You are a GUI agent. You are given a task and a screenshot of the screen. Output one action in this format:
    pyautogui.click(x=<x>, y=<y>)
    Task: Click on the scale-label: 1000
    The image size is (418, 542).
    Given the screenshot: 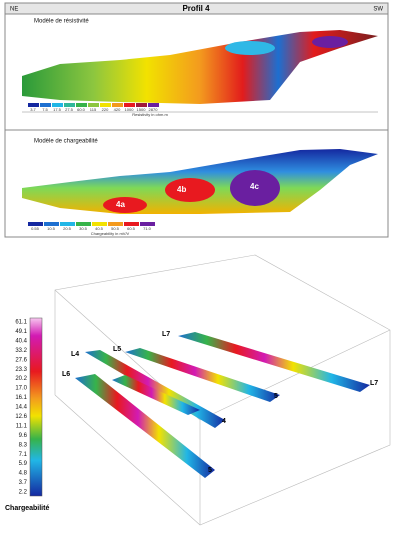 What is the action you would take?
    pyautogui.click(x=130, y=109)
    